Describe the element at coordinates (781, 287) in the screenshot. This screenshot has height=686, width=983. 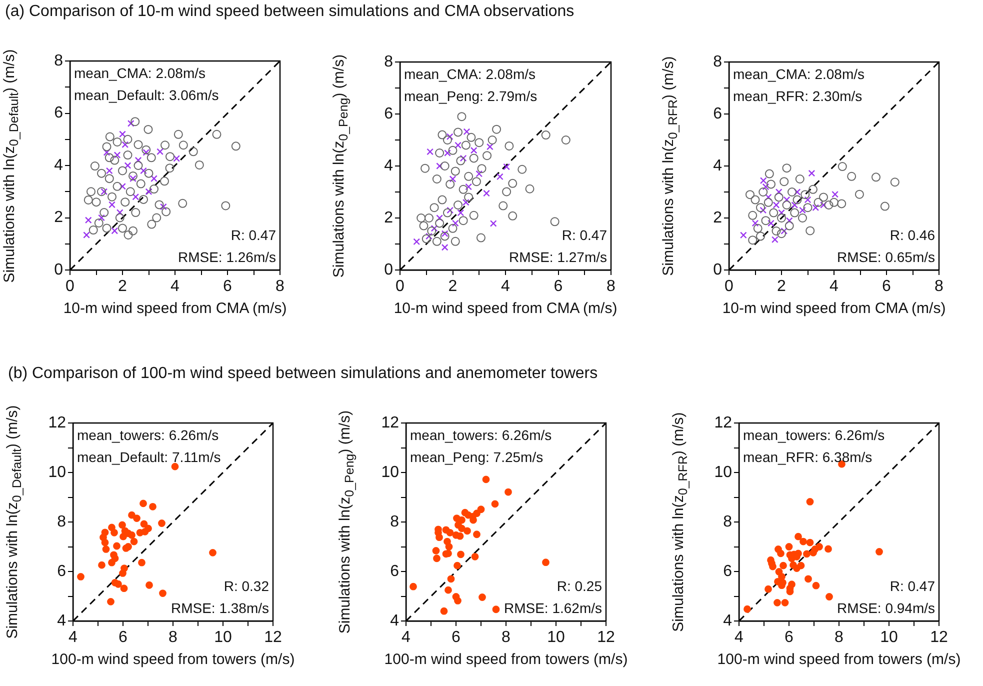
I see `x-tick-label: 2` at that location.